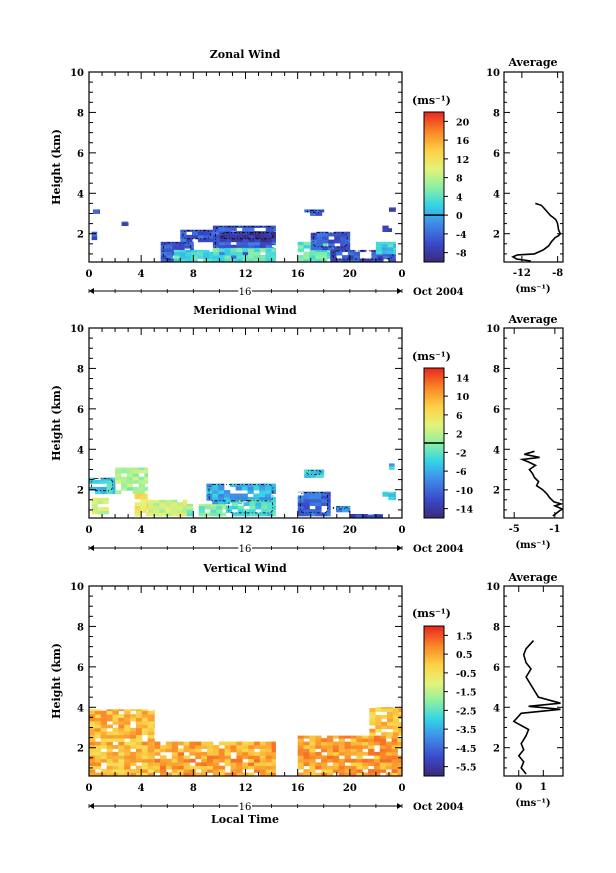  I want to click on heatmap-area: 0 4 8 12 16 20 0 2 4 6 8 10, so click(238, 695).